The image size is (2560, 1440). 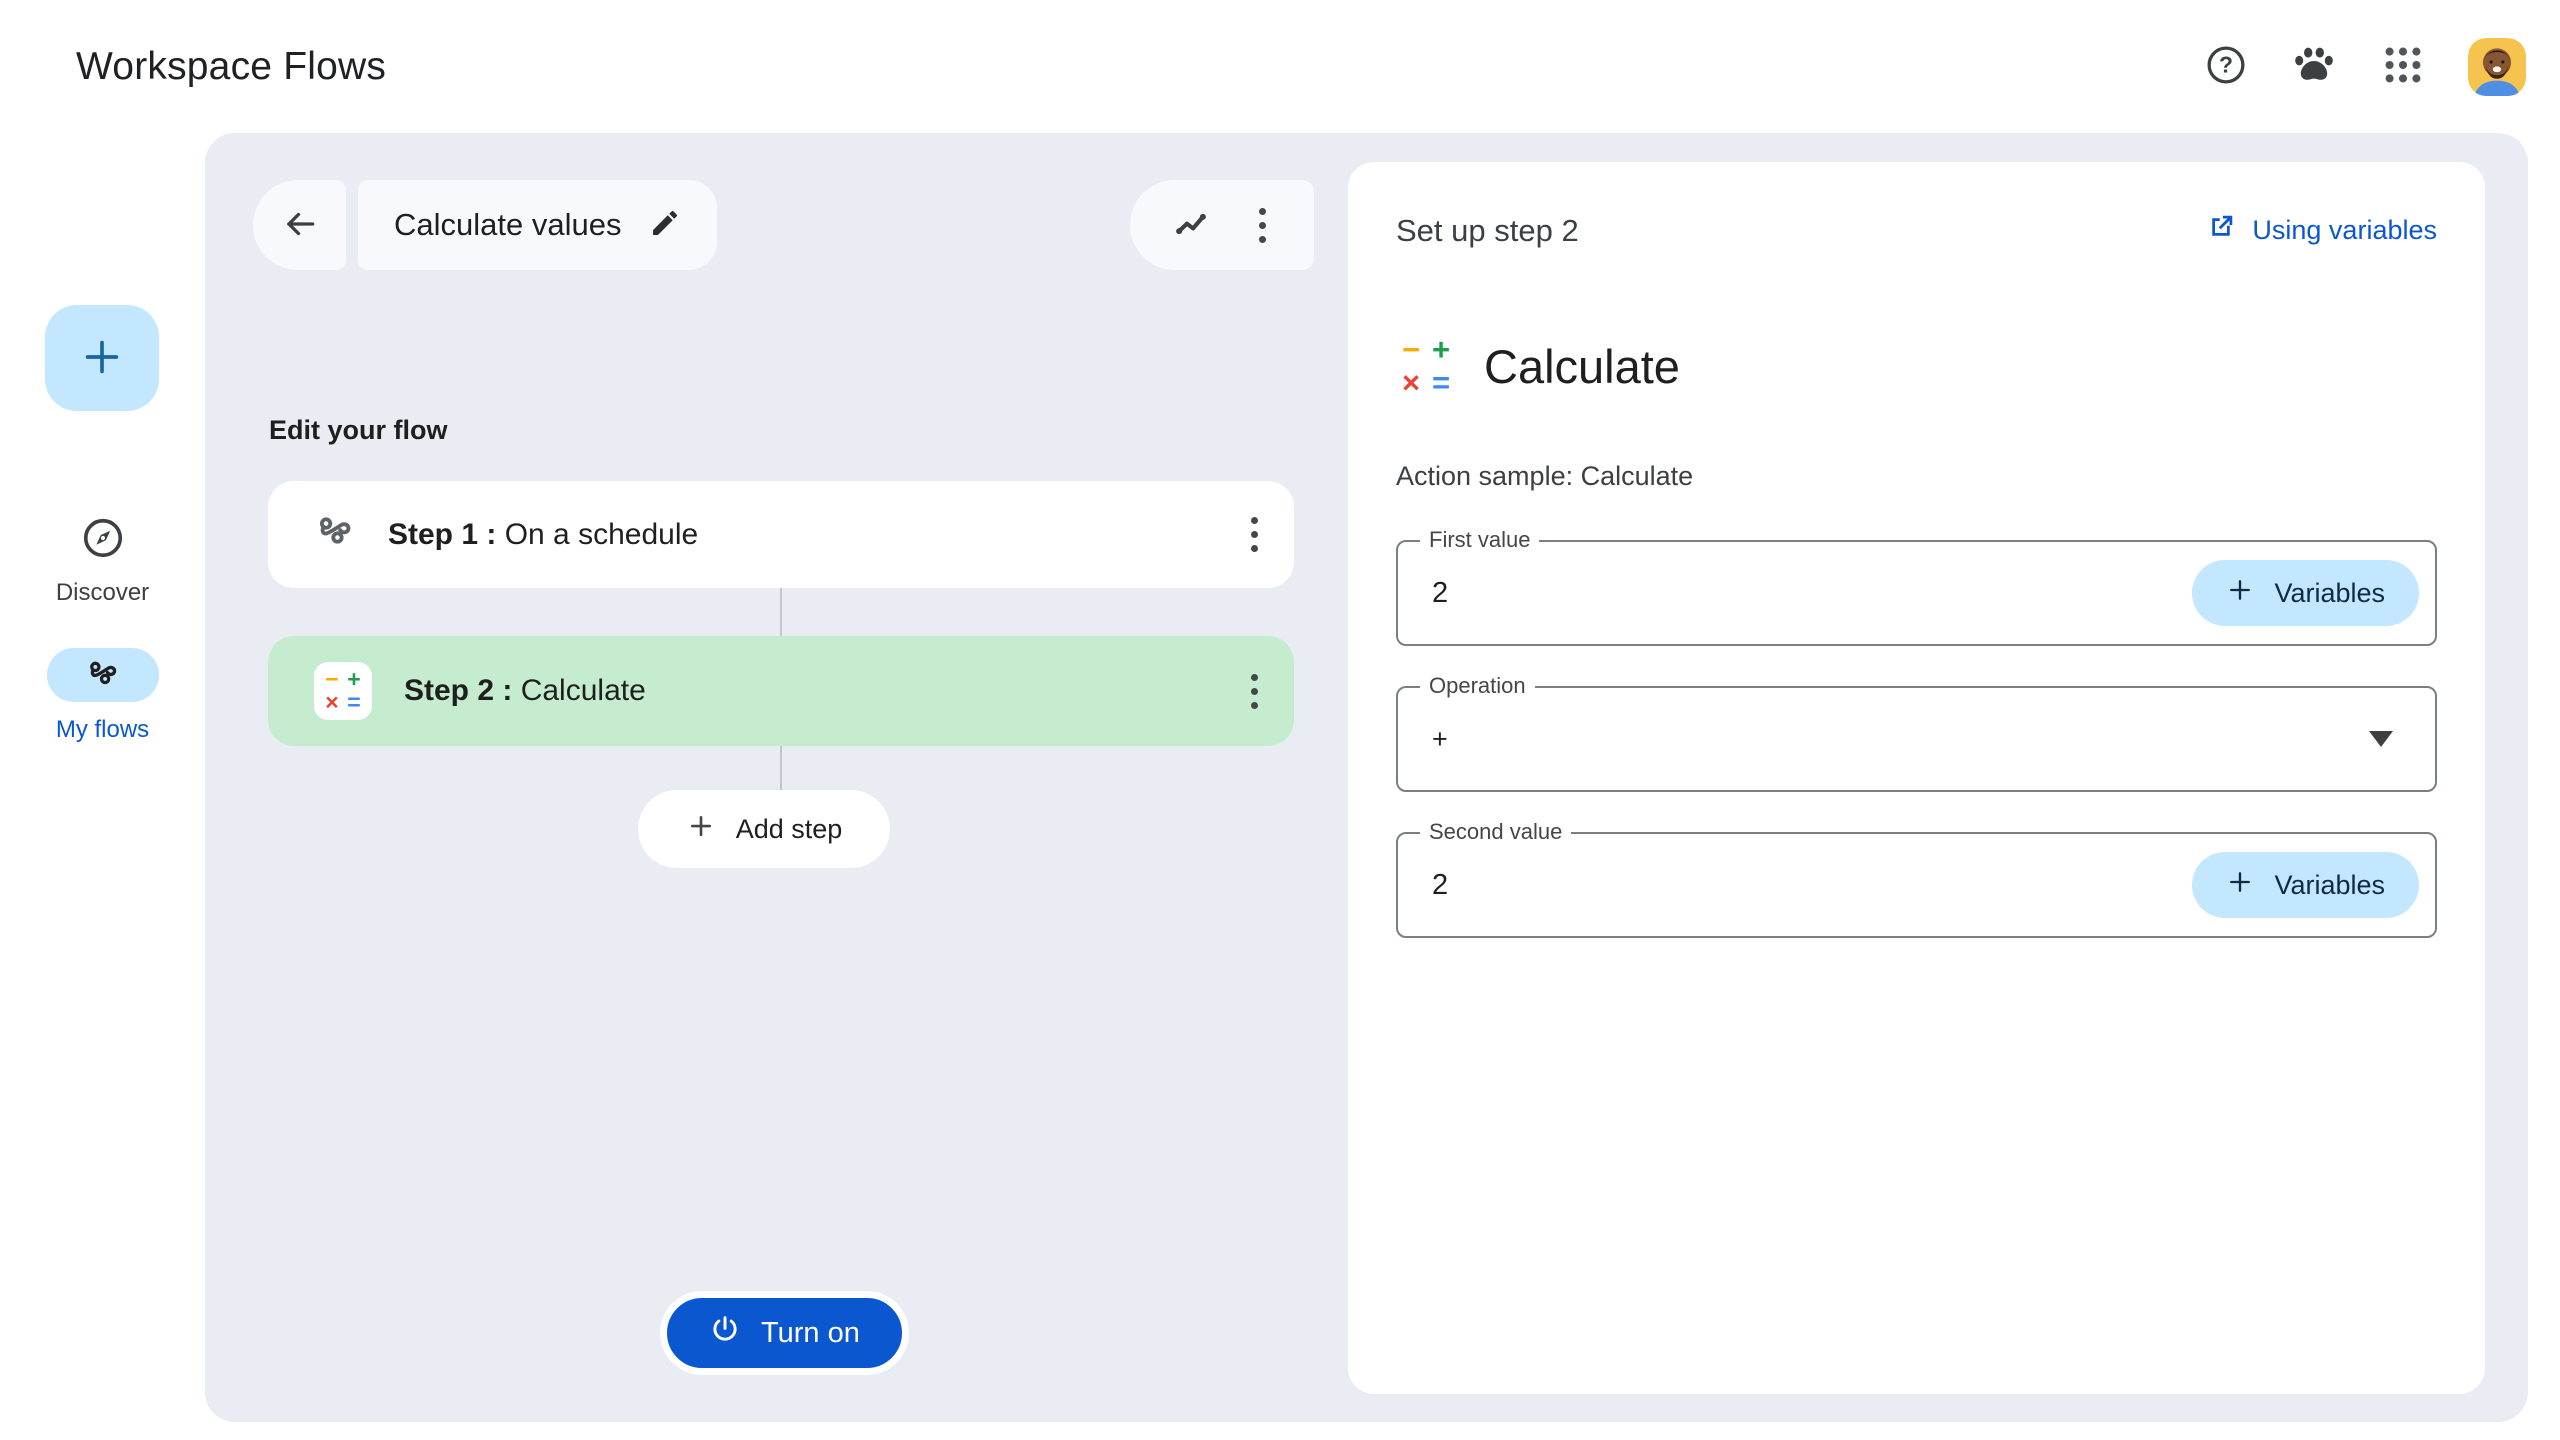 I want to click on sidebar-item-my-flows: My flows, so click(x=102, y=696).